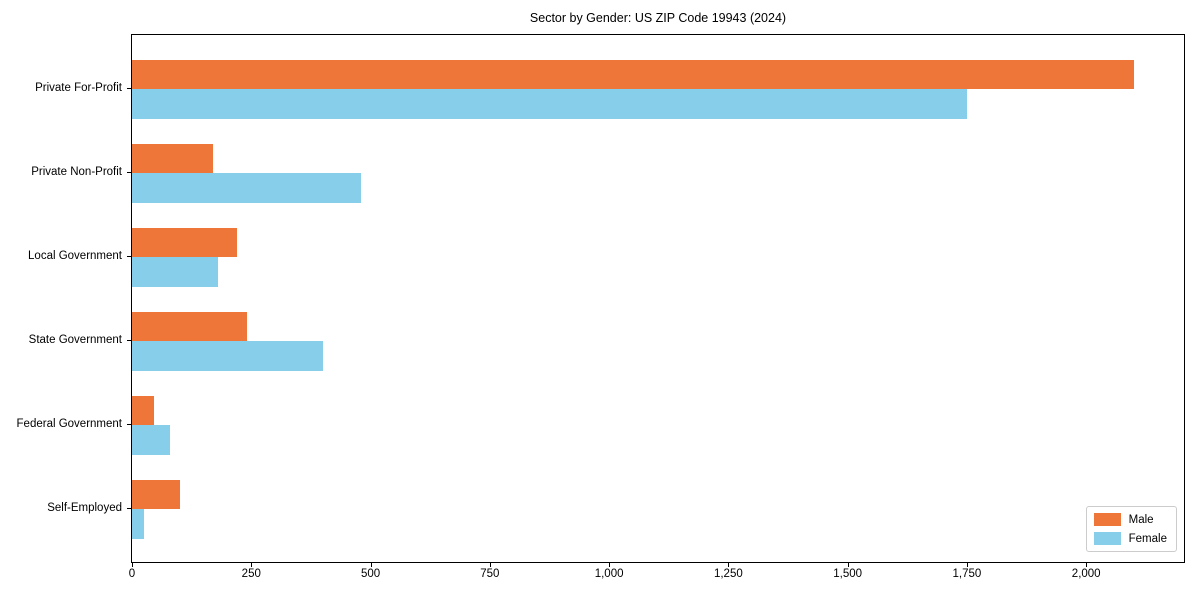  What do you see at coordinates (189, 326) in the screenshot?
I see `bar-male-state-government` at bounding box center [189, 326].